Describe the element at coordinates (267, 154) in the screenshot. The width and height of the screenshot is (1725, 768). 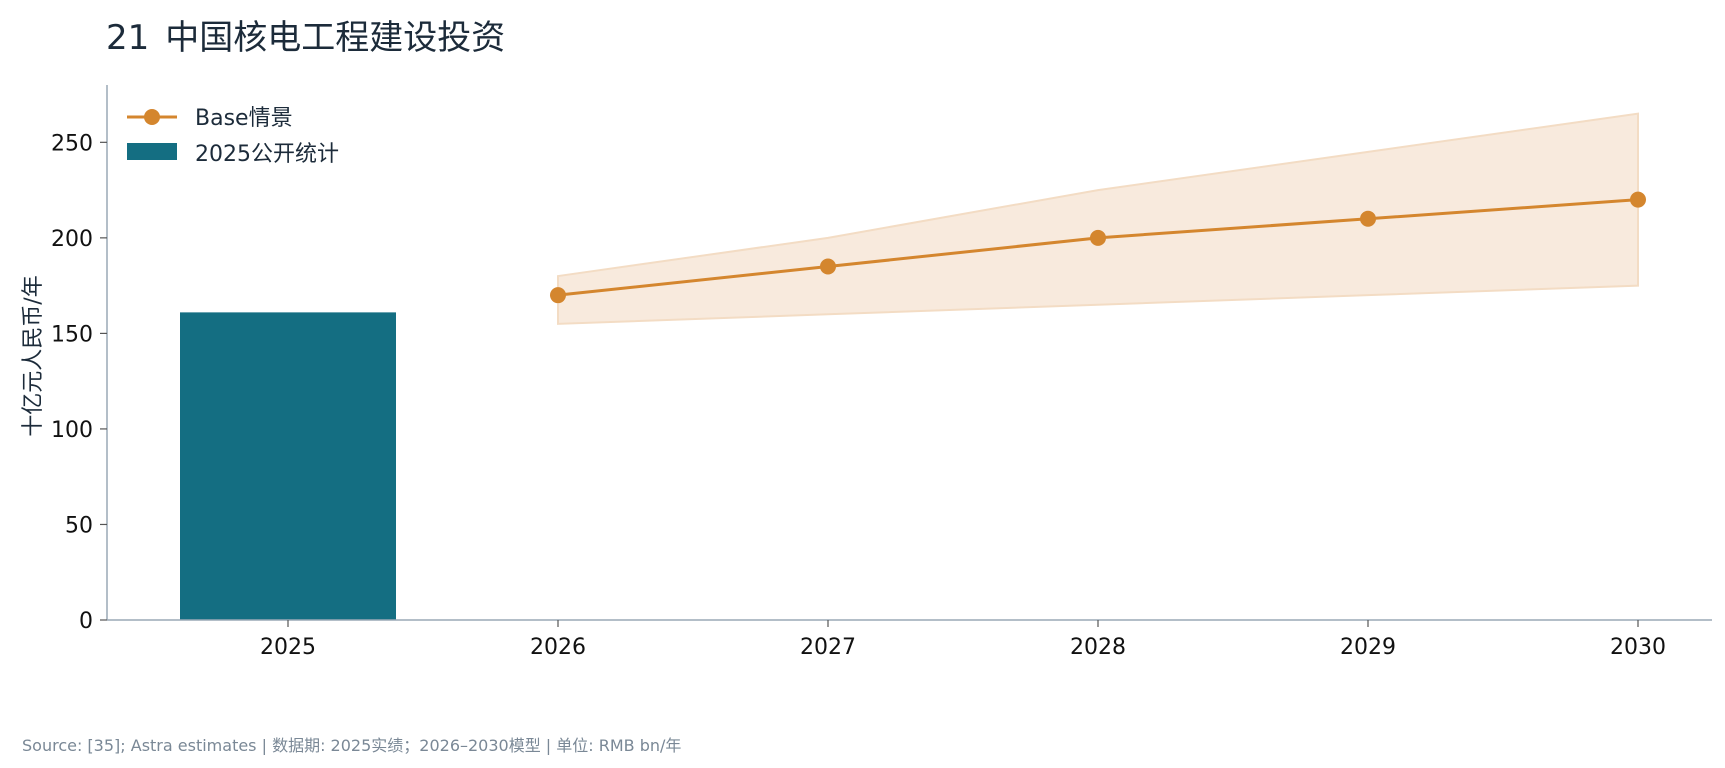
I see `legend-label-stat: 2025公开统计` at that location.